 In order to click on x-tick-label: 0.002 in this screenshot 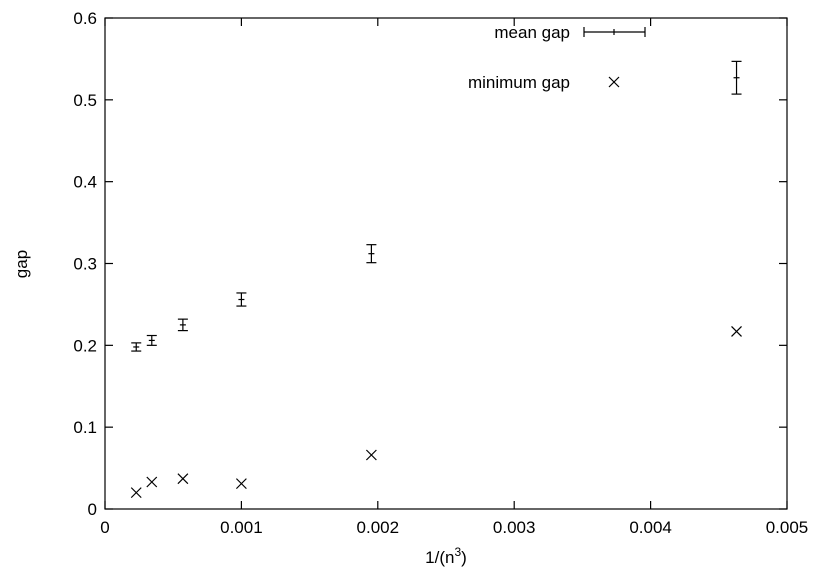, I will do `click(378, 527)`.